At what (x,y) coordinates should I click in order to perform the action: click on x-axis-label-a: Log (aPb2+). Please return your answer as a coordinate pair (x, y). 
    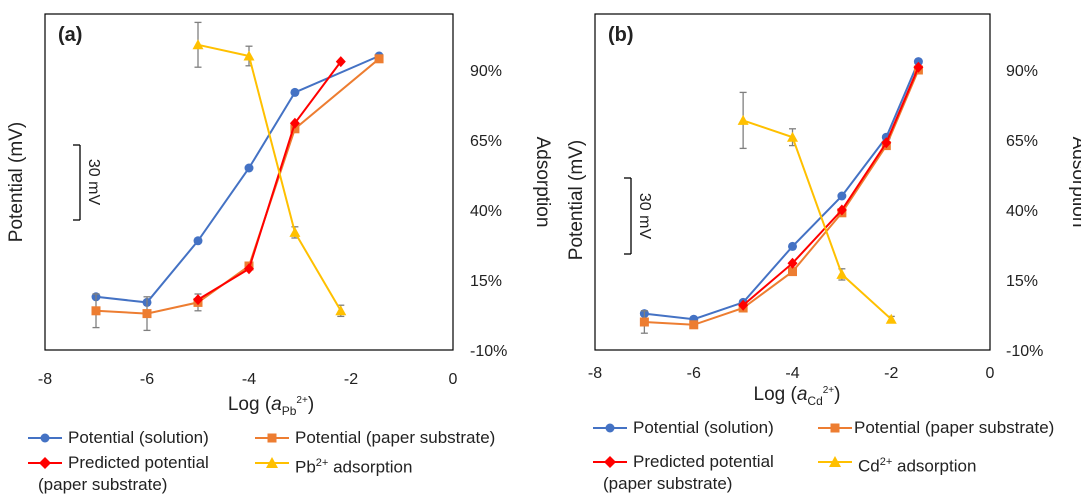
    Looking at the image, I should click on (271, 406).